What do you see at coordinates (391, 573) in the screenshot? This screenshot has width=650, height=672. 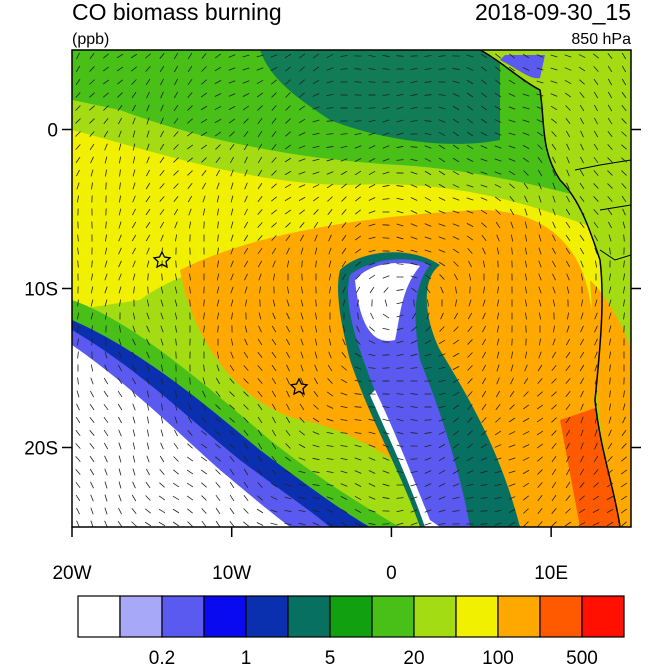 I see `lon-label: 0` at bounding box center [391, 573].